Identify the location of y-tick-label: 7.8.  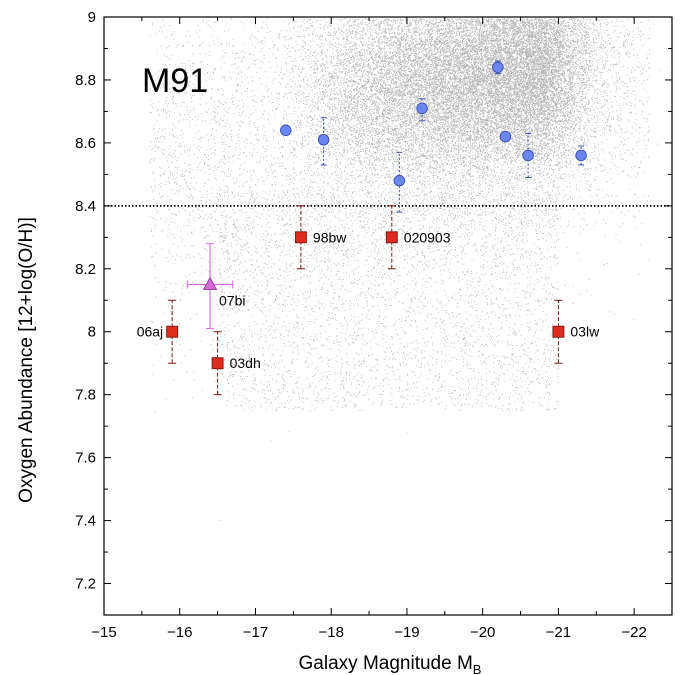
(85, 395).